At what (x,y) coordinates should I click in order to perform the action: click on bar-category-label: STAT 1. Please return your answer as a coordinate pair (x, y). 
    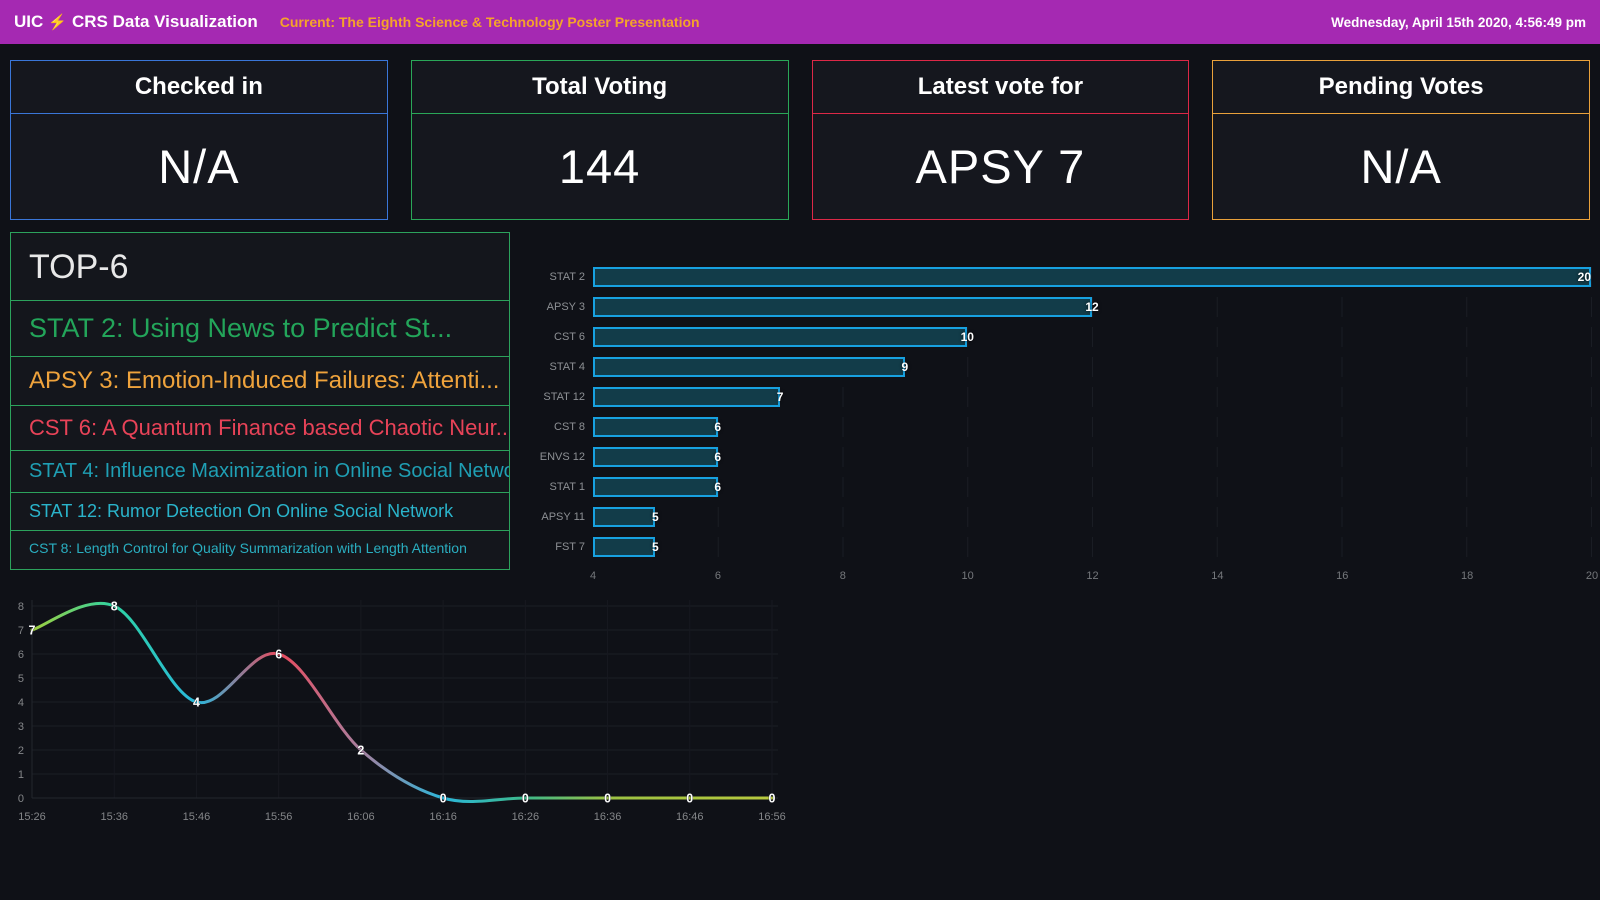
    Looking at the image, I should click on (567, 487).